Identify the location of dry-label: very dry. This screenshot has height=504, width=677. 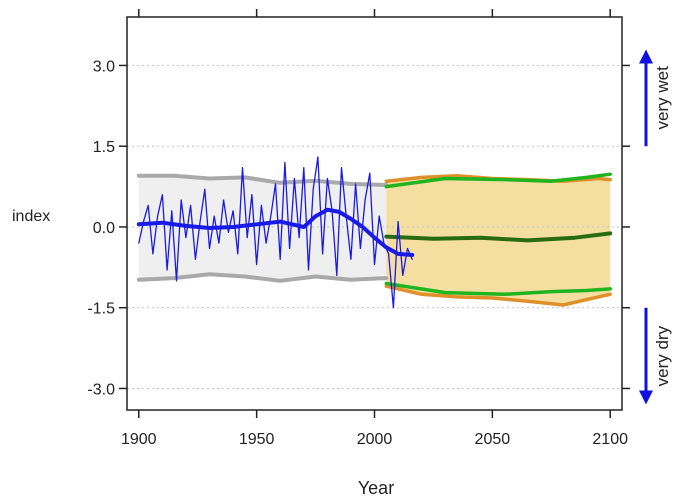
(662, 355).